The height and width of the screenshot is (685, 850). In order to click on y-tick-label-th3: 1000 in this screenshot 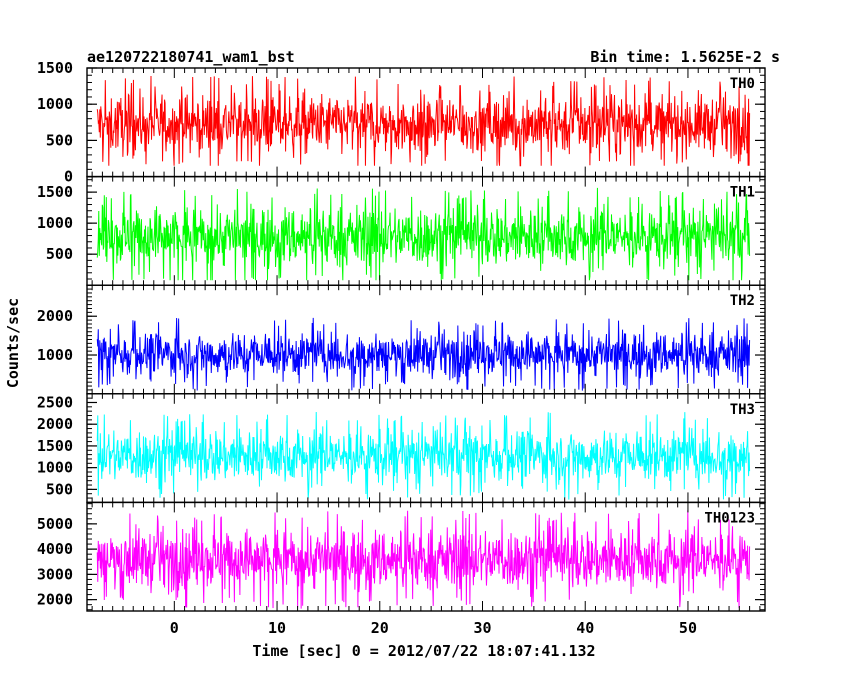, I will do `click(55, 468)`.